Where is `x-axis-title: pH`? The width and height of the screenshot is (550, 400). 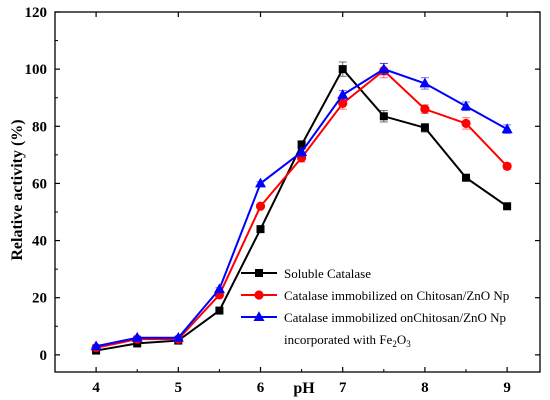
x-axis-title: pH is located at coordinates (304, 388).